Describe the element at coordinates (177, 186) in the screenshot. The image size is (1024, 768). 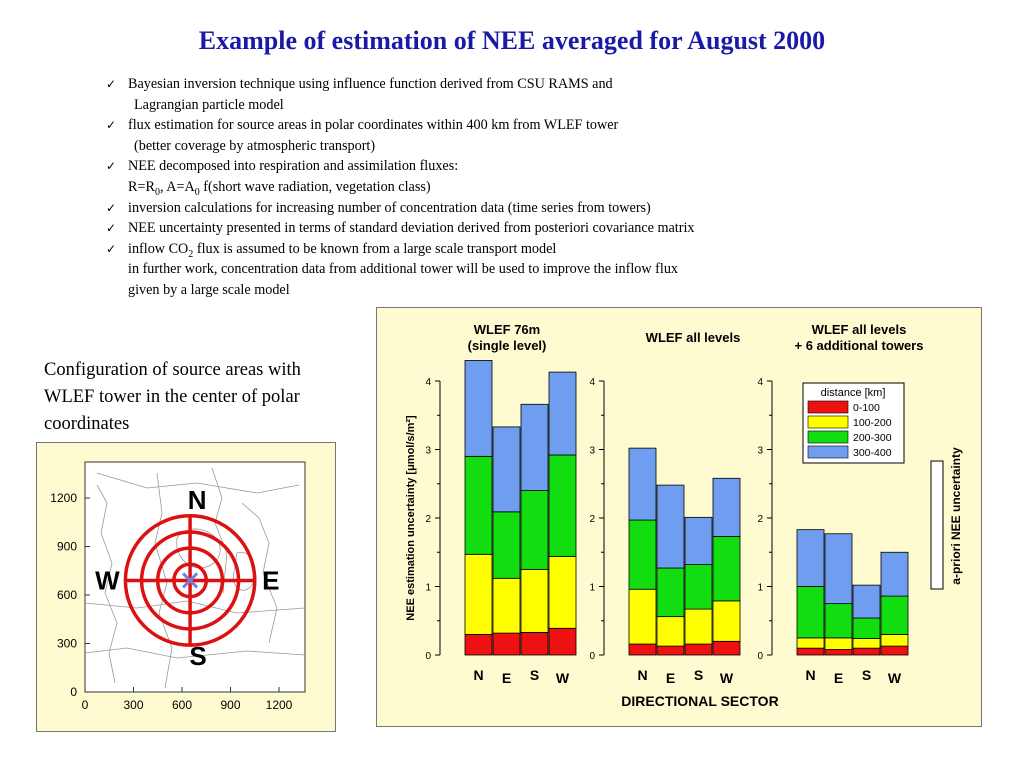
I see `bullet-text: , A=A` at that location.